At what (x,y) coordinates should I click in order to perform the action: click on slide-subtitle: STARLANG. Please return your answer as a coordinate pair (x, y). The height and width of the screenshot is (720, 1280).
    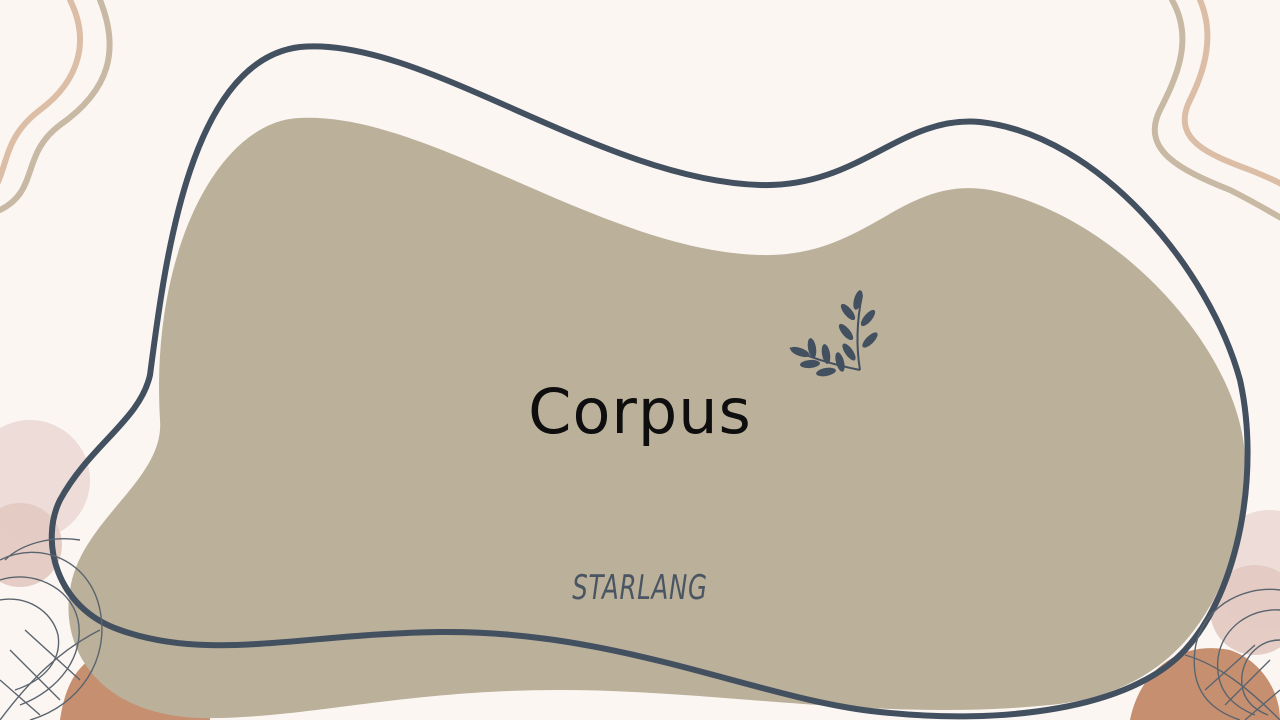
    Looking at the image, I should click on (640, 588).